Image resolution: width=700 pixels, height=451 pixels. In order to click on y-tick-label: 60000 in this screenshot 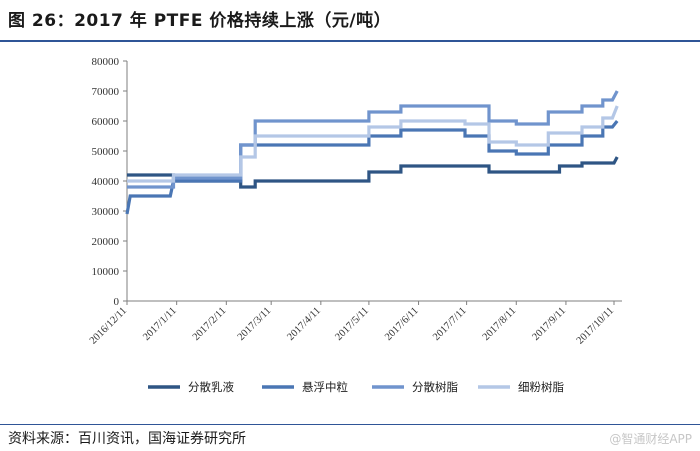, I will do `click(106, 122)`.